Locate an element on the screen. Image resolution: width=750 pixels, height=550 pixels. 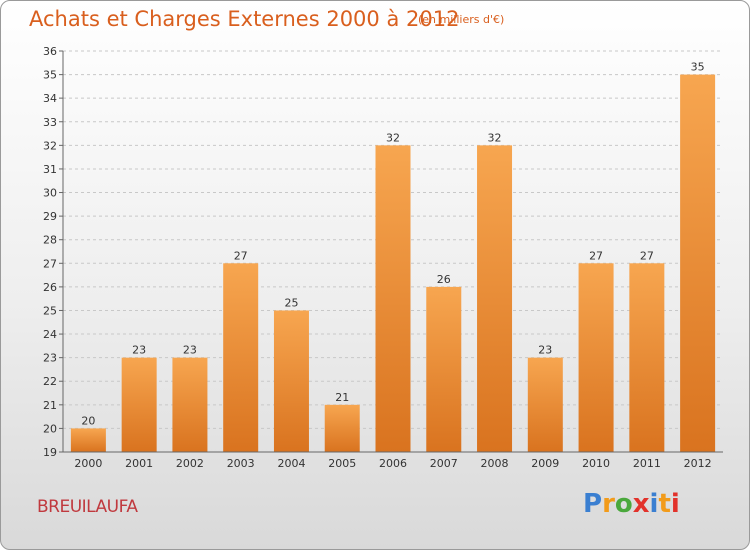
y-tick-label: 34 is located at coordinates (50, 98).